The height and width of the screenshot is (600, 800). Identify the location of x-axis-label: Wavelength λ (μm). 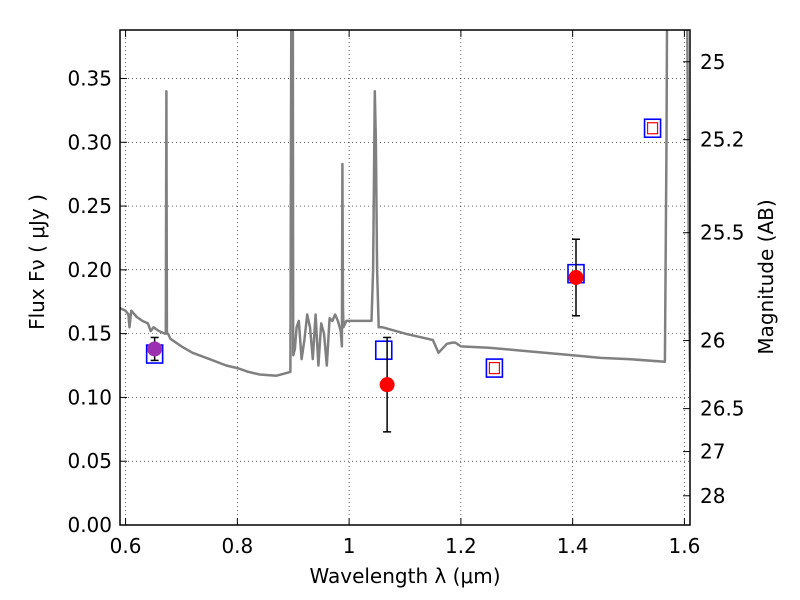
(404, 576).